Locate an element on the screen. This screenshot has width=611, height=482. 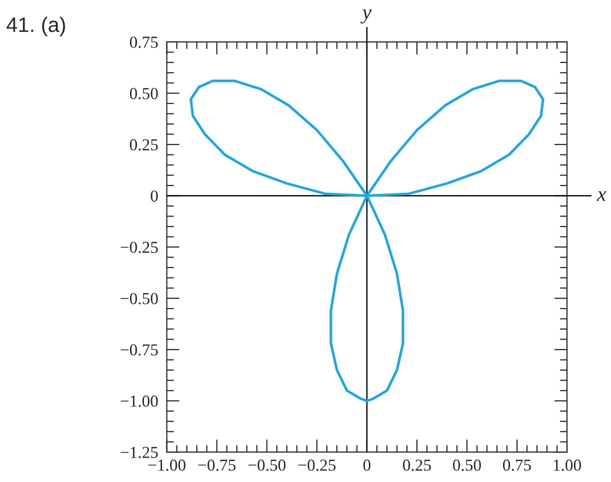
y-tick-label: 0.75 is located at coordinates (144, 42).